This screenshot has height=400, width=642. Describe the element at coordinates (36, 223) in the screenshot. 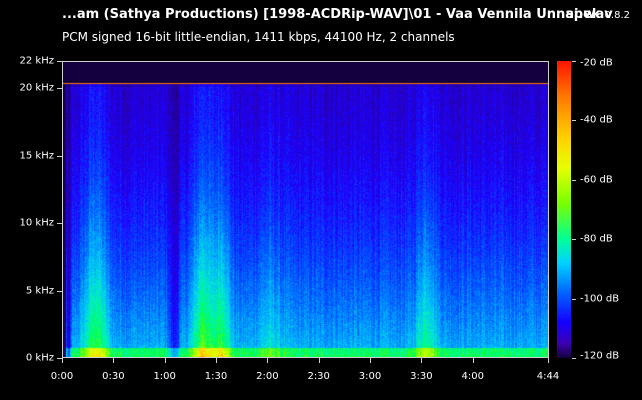

I see `y-tick-label: 10 kHz` at that location.